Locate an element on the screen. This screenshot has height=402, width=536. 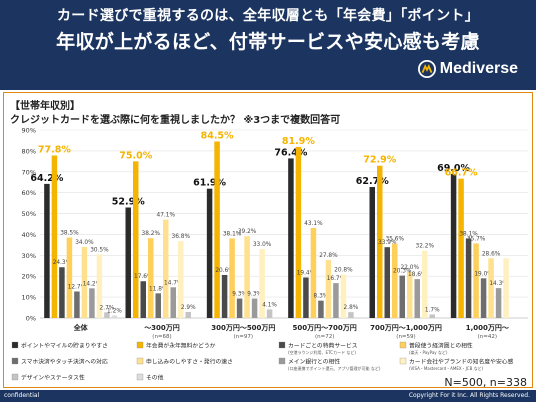
x-category-label: 300万円〜500万円 is located at coordinates (243, 328).